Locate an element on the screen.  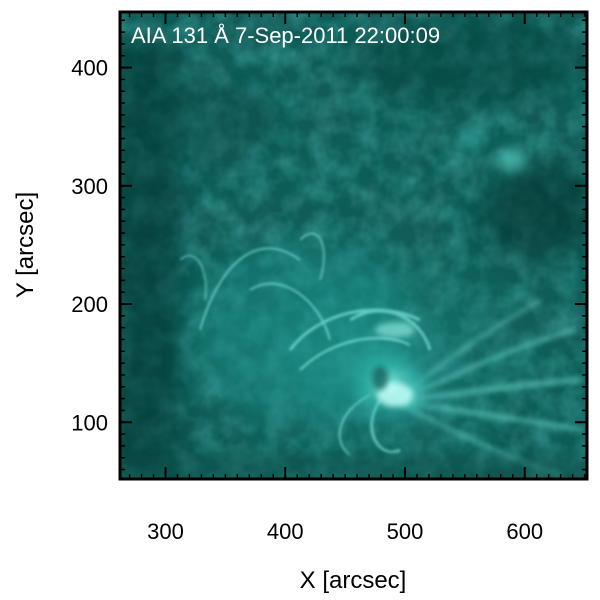
x-axis-title: X [arcsec] is located at coordinates (353, 580).